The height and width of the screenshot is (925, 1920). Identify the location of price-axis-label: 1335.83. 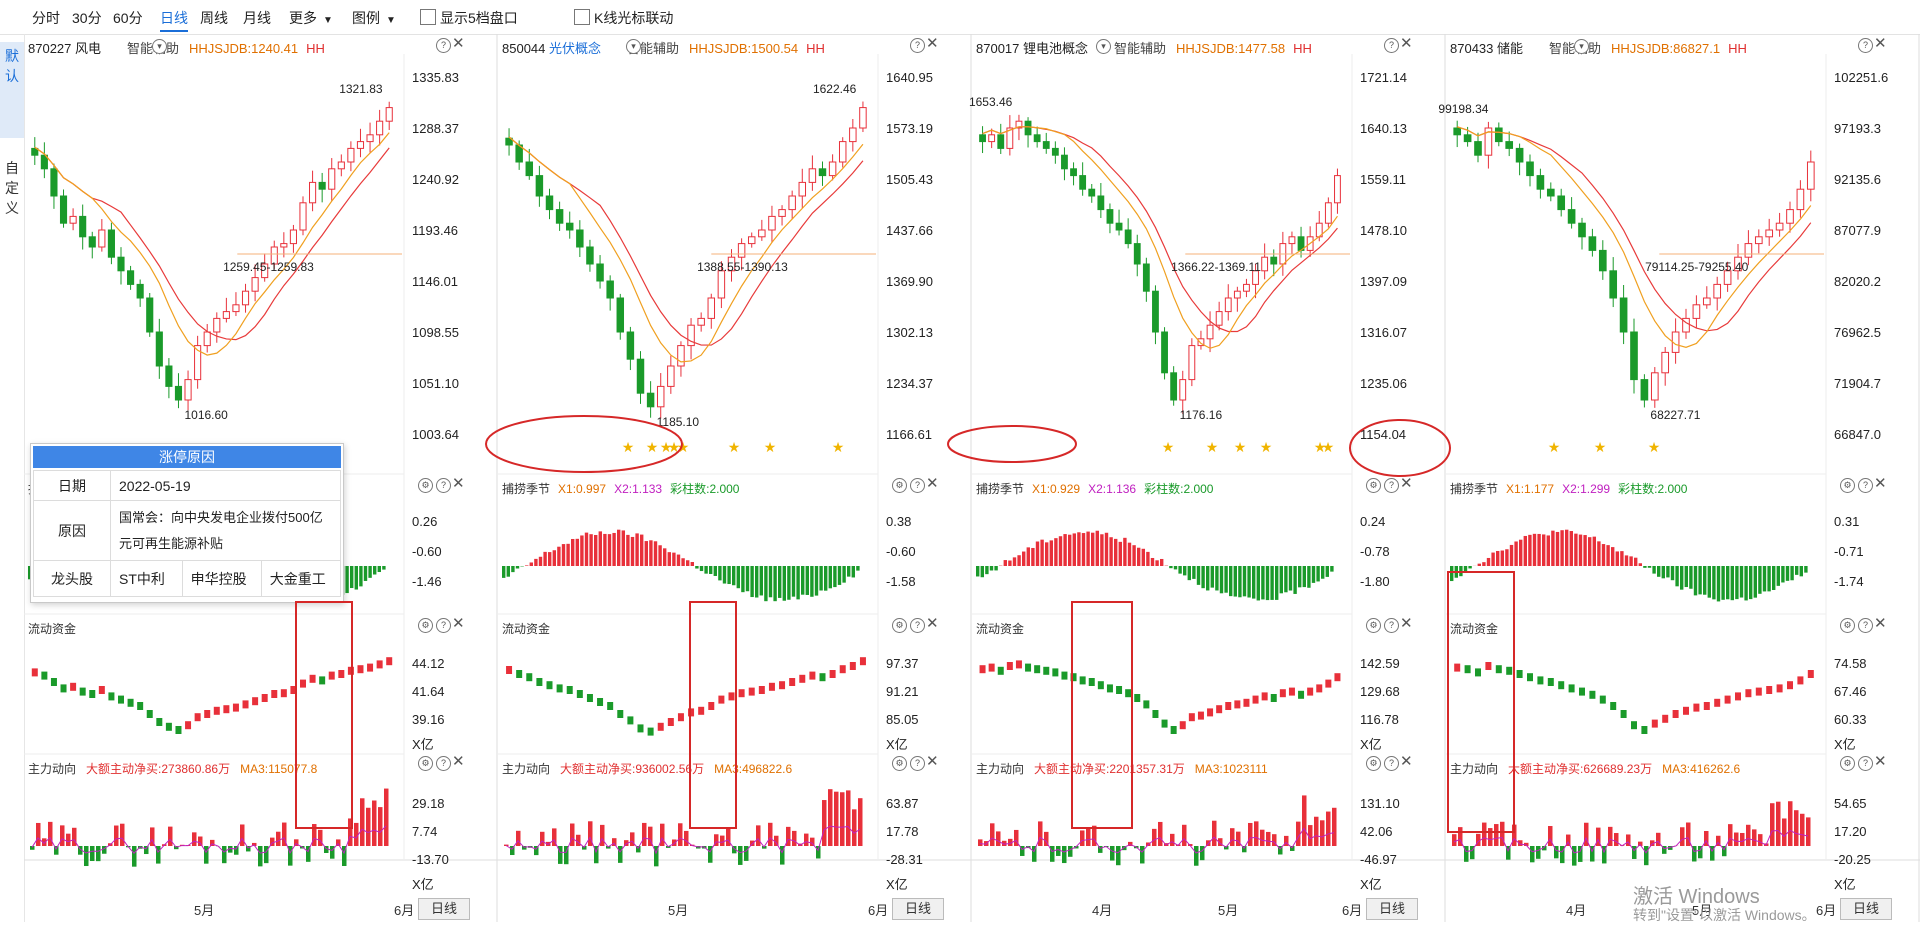
(435, 77).